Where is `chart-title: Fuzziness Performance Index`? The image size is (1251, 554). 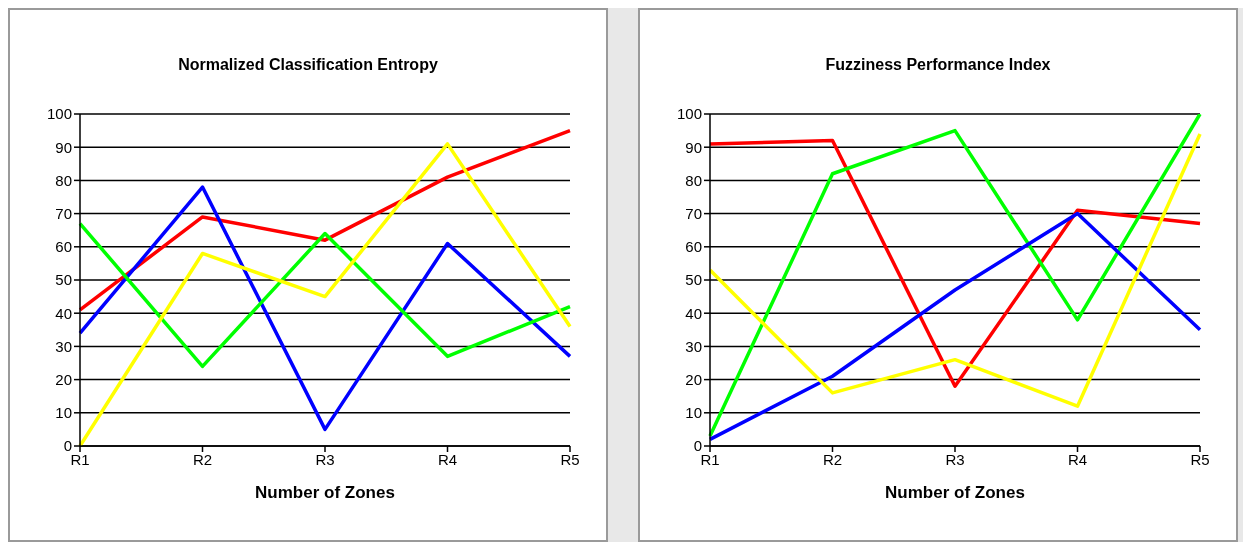 chart-title: Fuzziness Performance Index is located at coordinates (938, 65).